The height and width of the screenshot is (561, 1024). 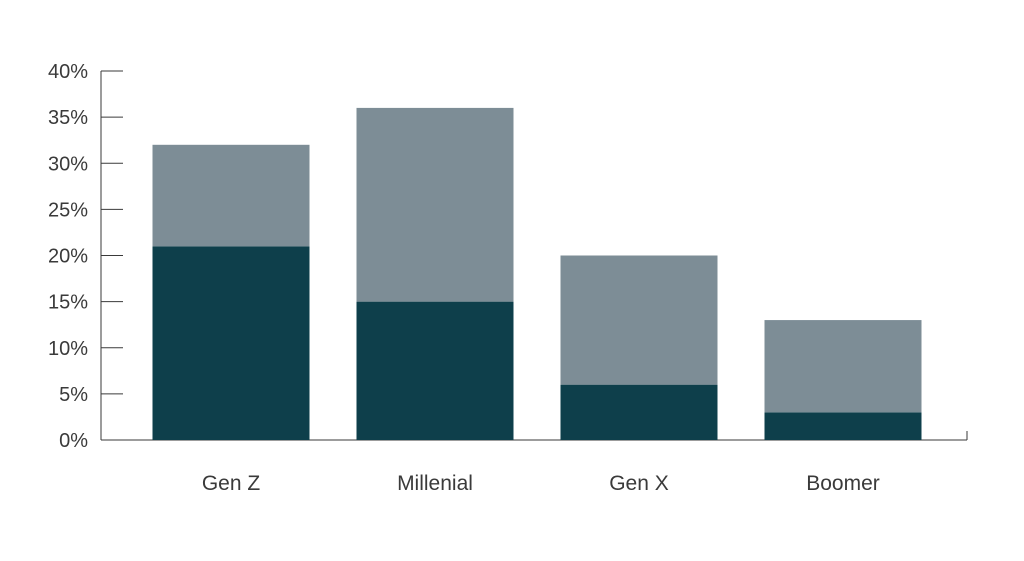 I want to click on x-category-label: Boomer, so click(x=843, y=483).